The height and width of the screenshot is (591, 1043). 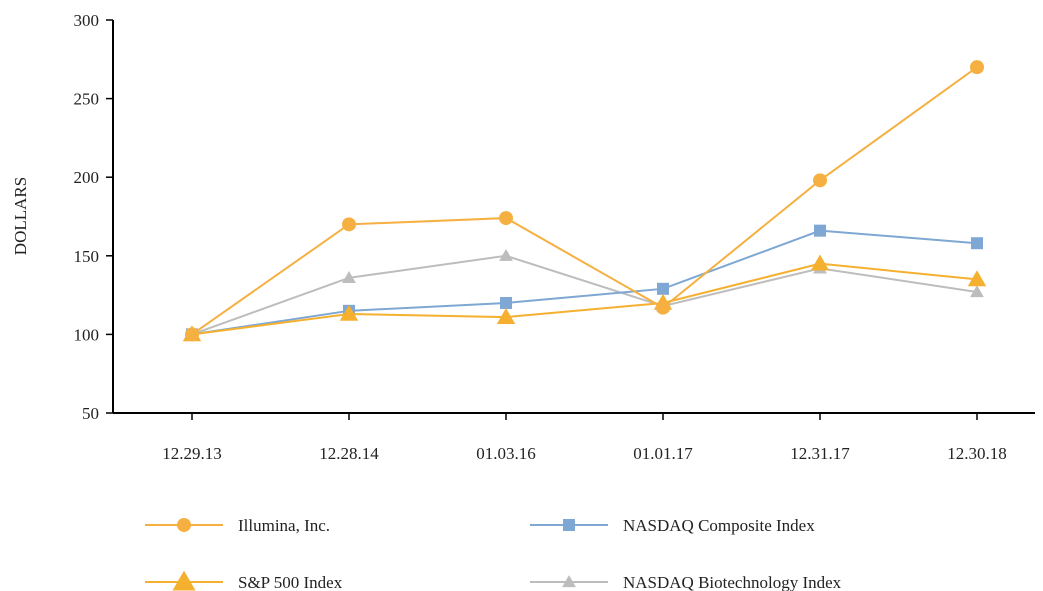 What do you see at coordinates (506, 453) in the screenshot?
I see `x-tick-label: 01.03.16` at bounding box center [506, 453].